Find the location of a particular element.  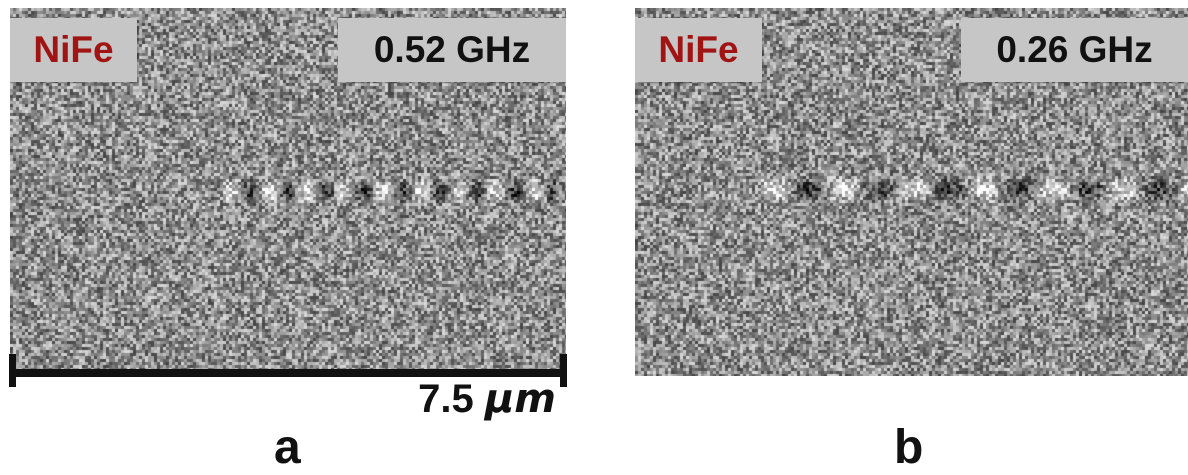

scale-bar-left-cap is located at coordinates (12, 370).